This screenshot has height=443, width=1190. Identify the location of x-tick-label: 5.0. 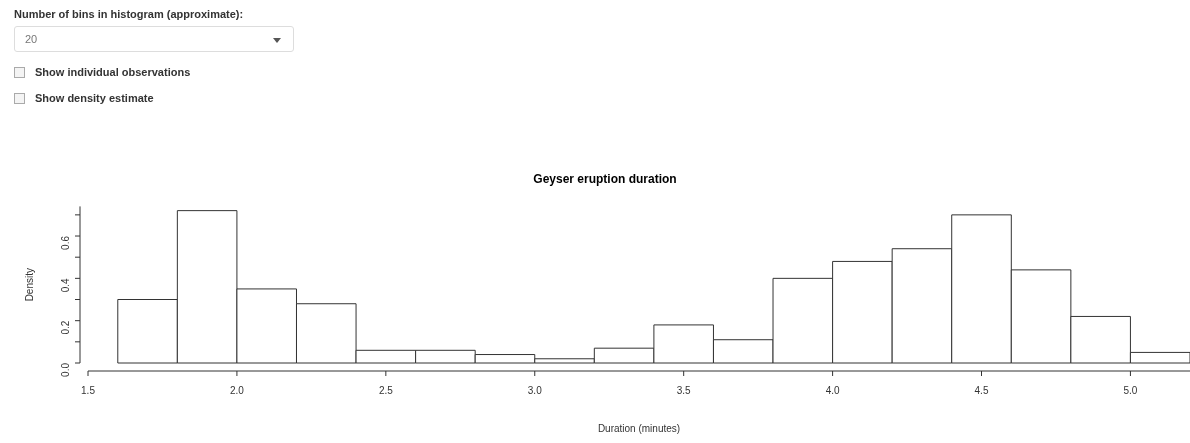
(1130, 390).